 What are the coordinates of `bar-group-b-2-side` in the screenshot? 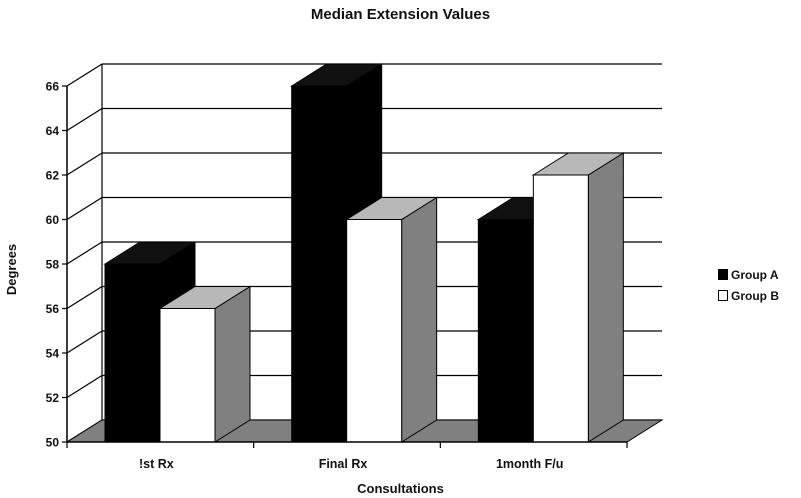 It's located at (419, 319).